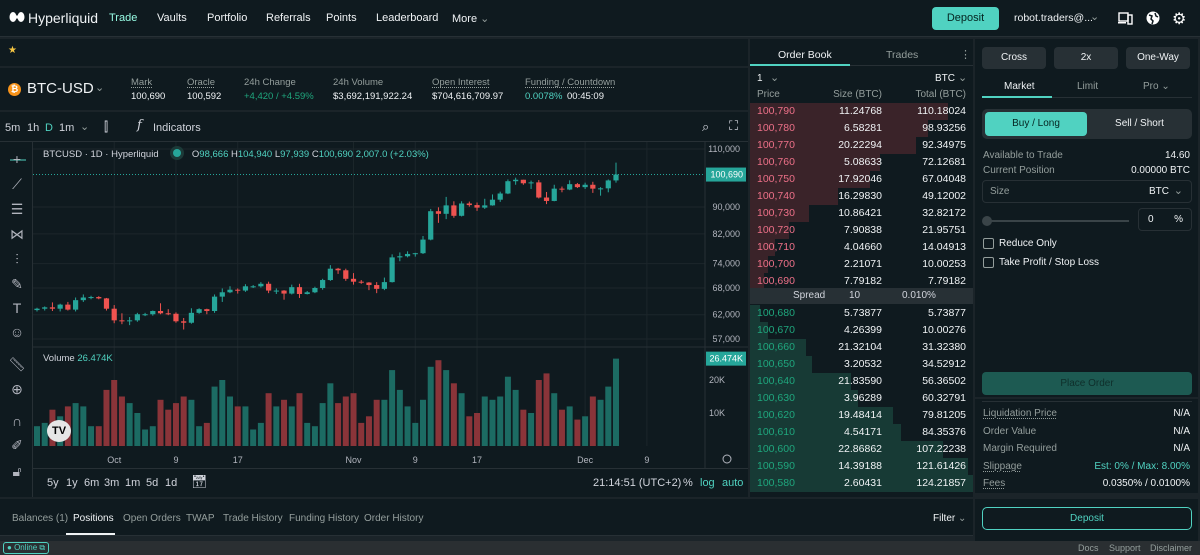  What do you see at coordinates (17, 471) in the screenshot?
I see `lock-icon: 🔓︎` at bounding box center [17, 471].